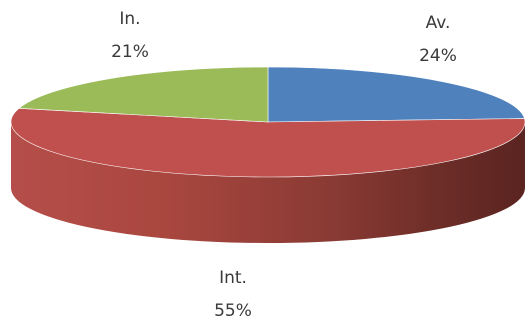 The image size is (528, 331). What do you see at coordinates (130, 52) in the screenshot?
I see `slice-label-in-percent: 21%` at bounding box center [130, 52].